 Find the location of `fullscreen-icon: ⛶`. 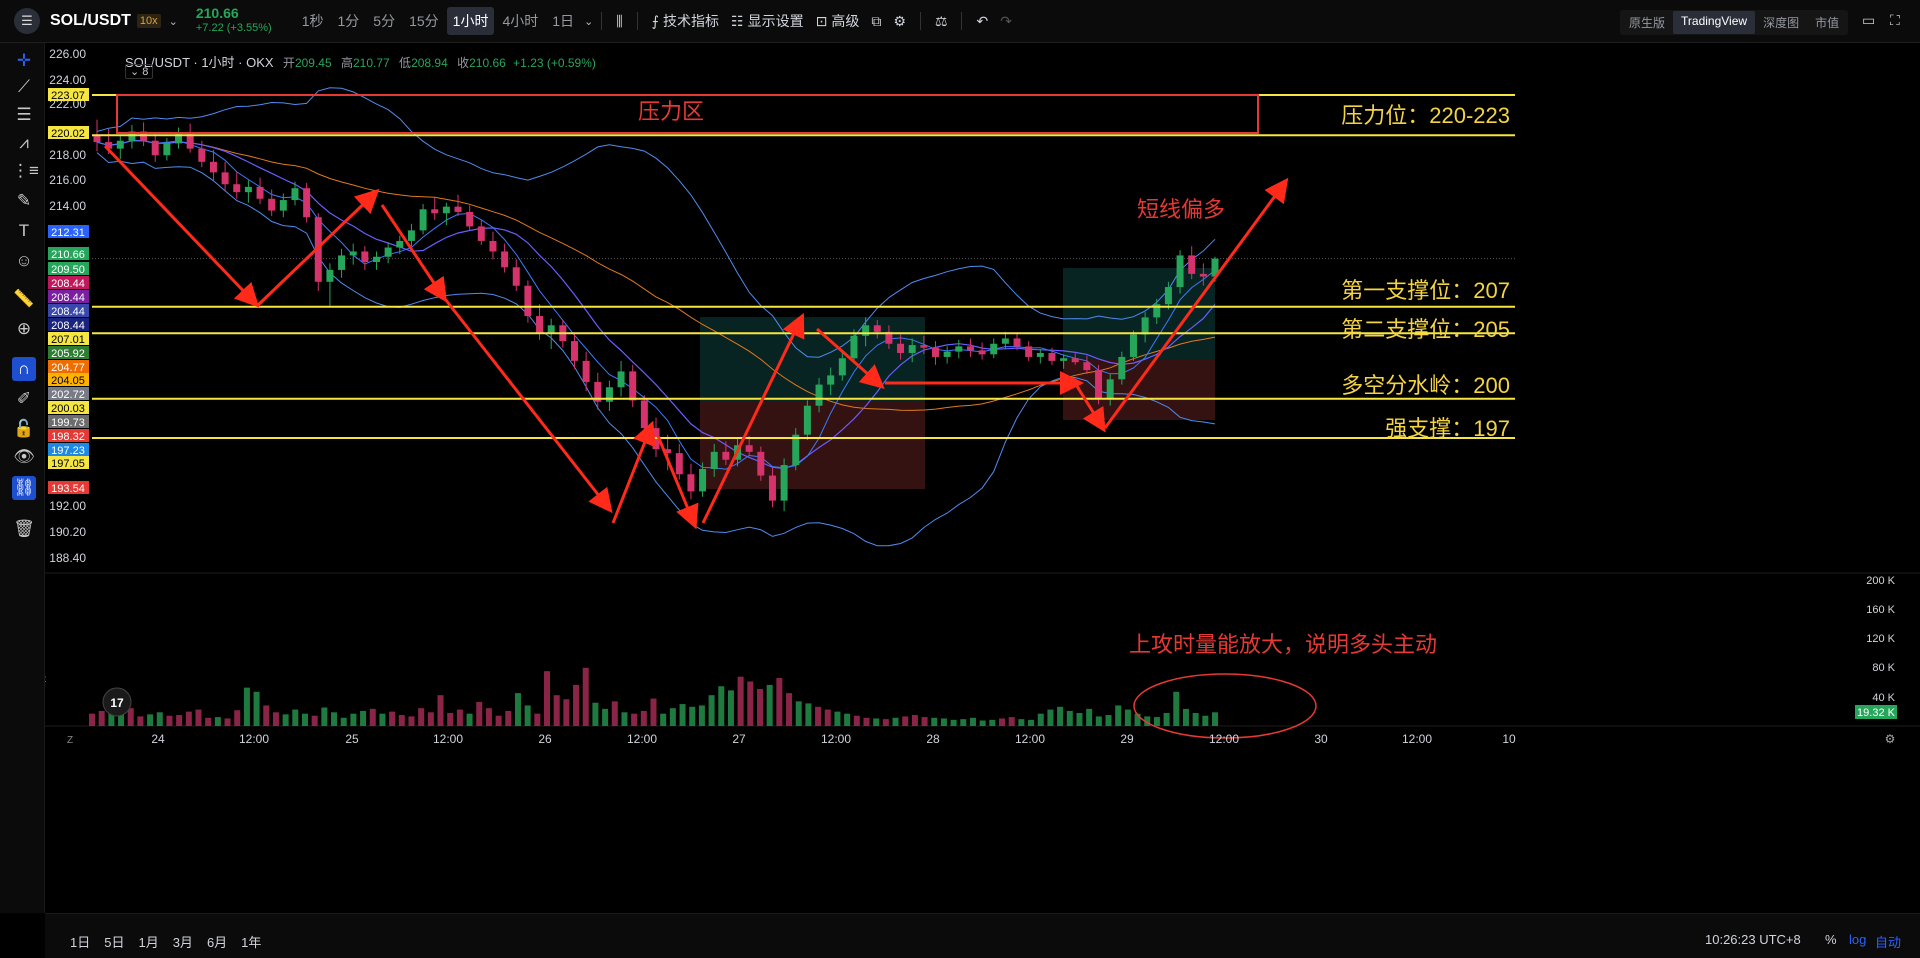

fullscreen-icon: ⛶ is located at coordinates (1895, 20).